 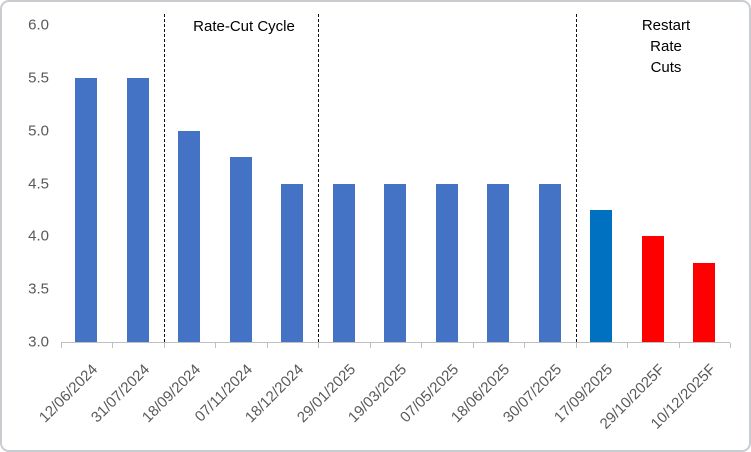 What do you see at coordinates (244, 26) in the screenshot?
I see `annotation-rate-cut-cycle: Rate-Cut Cycle` at bounding box center [244, 26].